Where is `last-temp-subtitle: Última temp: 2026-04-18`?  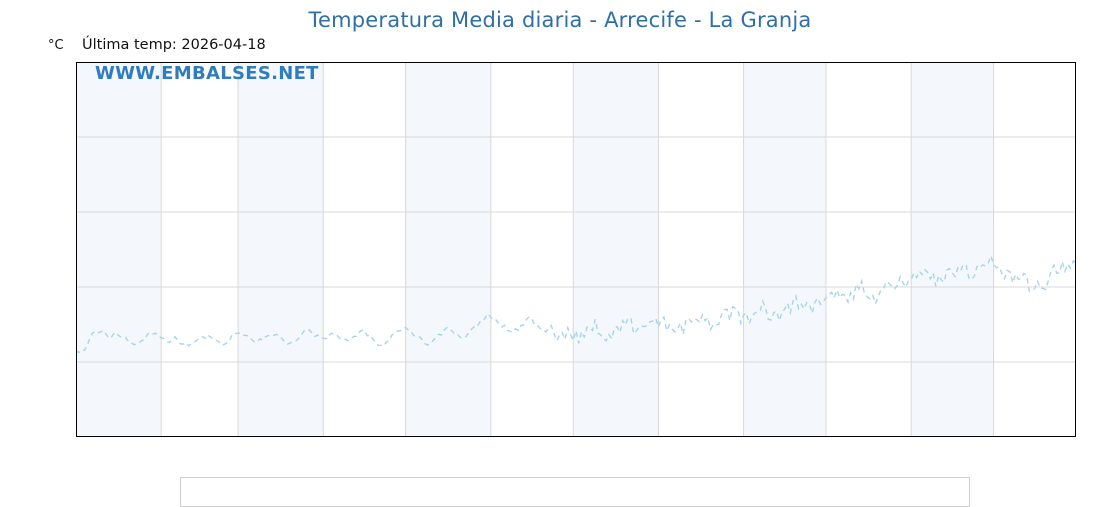
last-temp-subtitle: Última temp: 2026-04-18 is located at coordinates (174, 45).